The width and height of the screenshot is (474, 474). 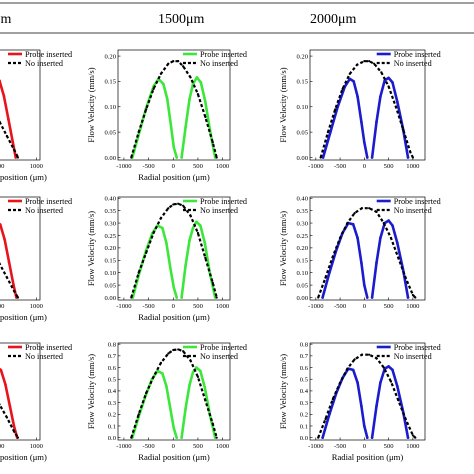 I want to click on legend-label-probe: Probe inserted, so click(x=48, y=54).